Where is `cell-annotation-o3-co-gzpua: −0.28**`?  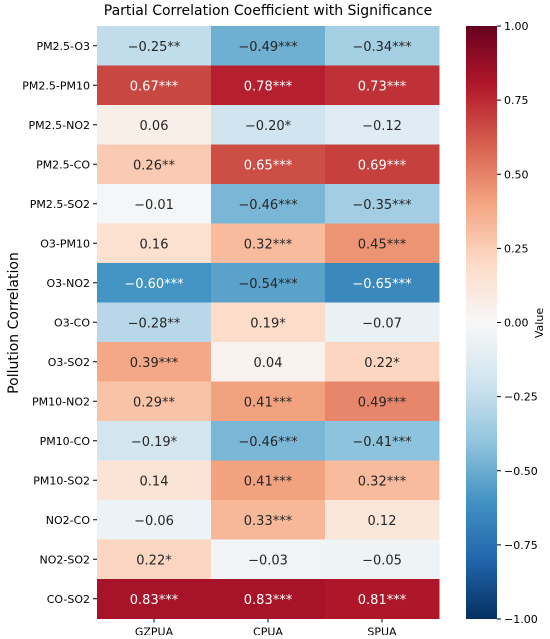 cell-annotation-o3-co-gzpua: −0.28** is located at coordinates (154, 323).